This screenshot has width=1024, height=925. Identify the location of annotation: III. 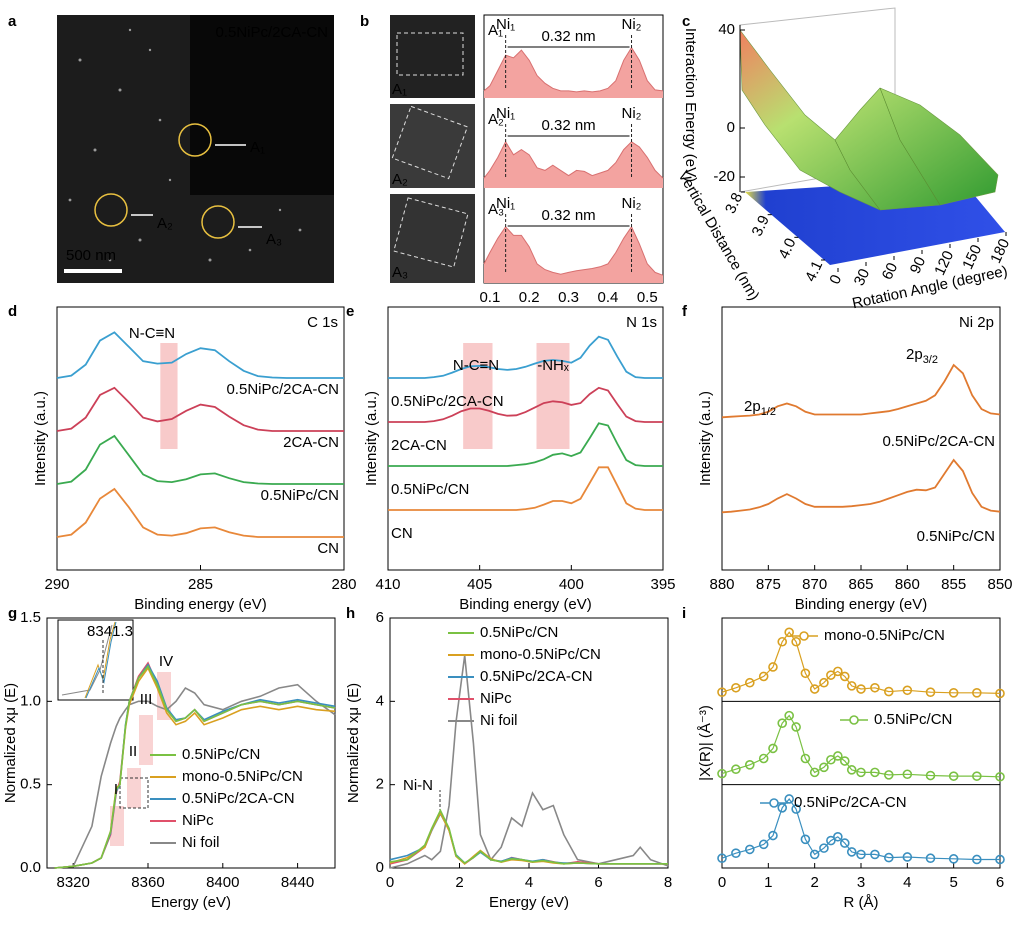
(146, 699).